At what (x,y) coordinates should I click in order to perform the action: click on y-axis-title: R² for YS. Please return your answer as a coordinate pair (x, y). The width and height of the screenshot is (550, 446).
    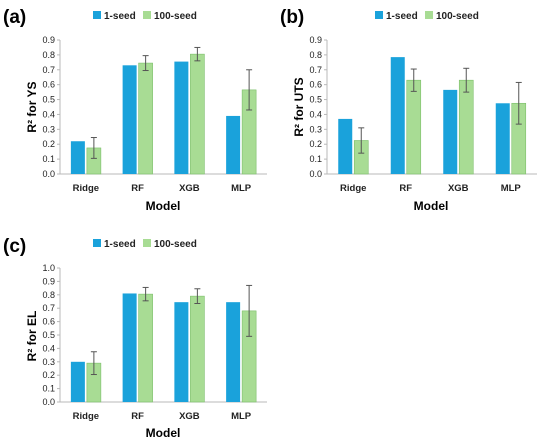
    Looking at the image, I should click on (32, 106).